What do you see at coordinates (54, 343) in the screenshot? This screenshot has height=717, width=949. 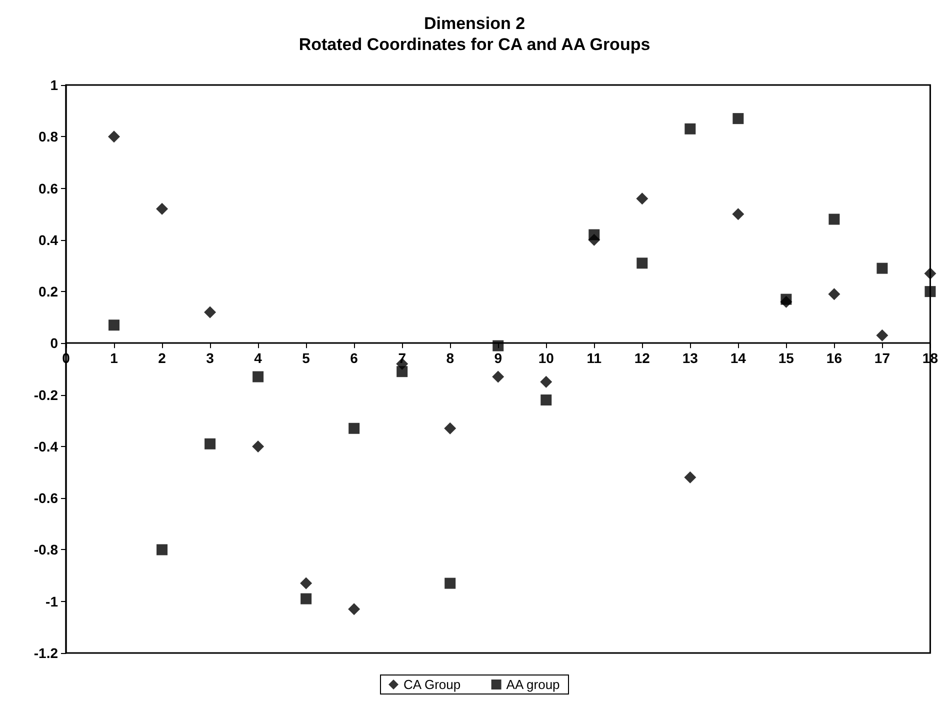 I see `y-tick-label: 0` at bounding box center [54, 343].